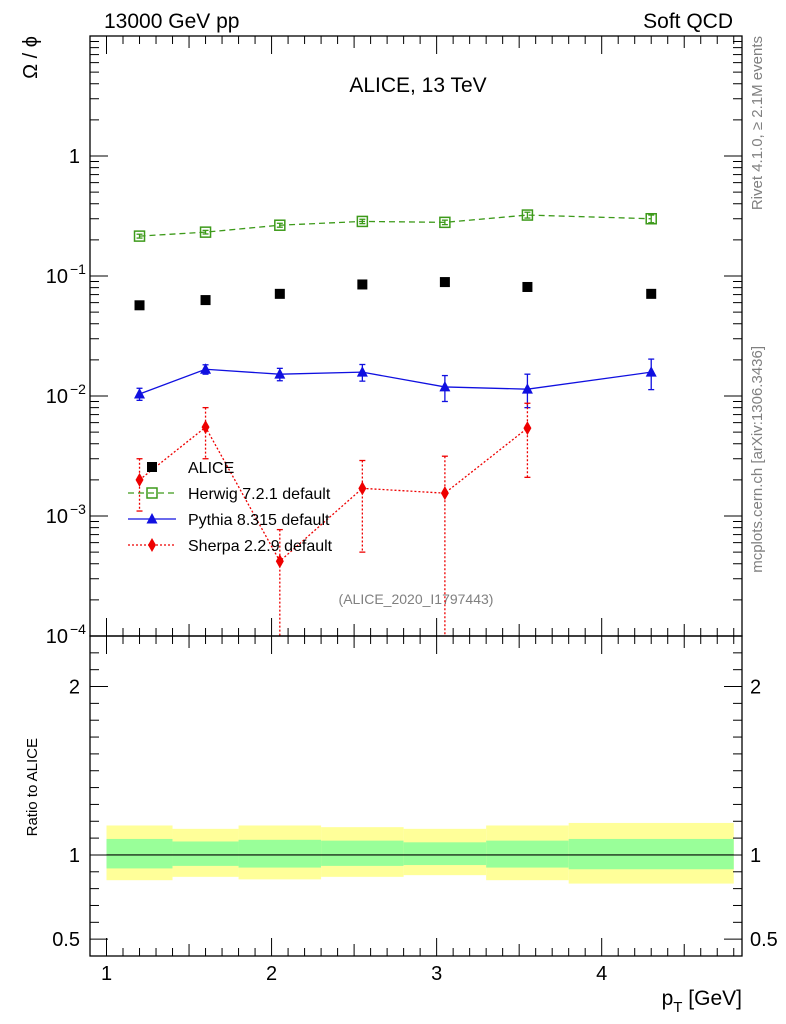 The width and height of the screenshot is (786, 1024). I want to click on series-herwig, so click(395, 225).